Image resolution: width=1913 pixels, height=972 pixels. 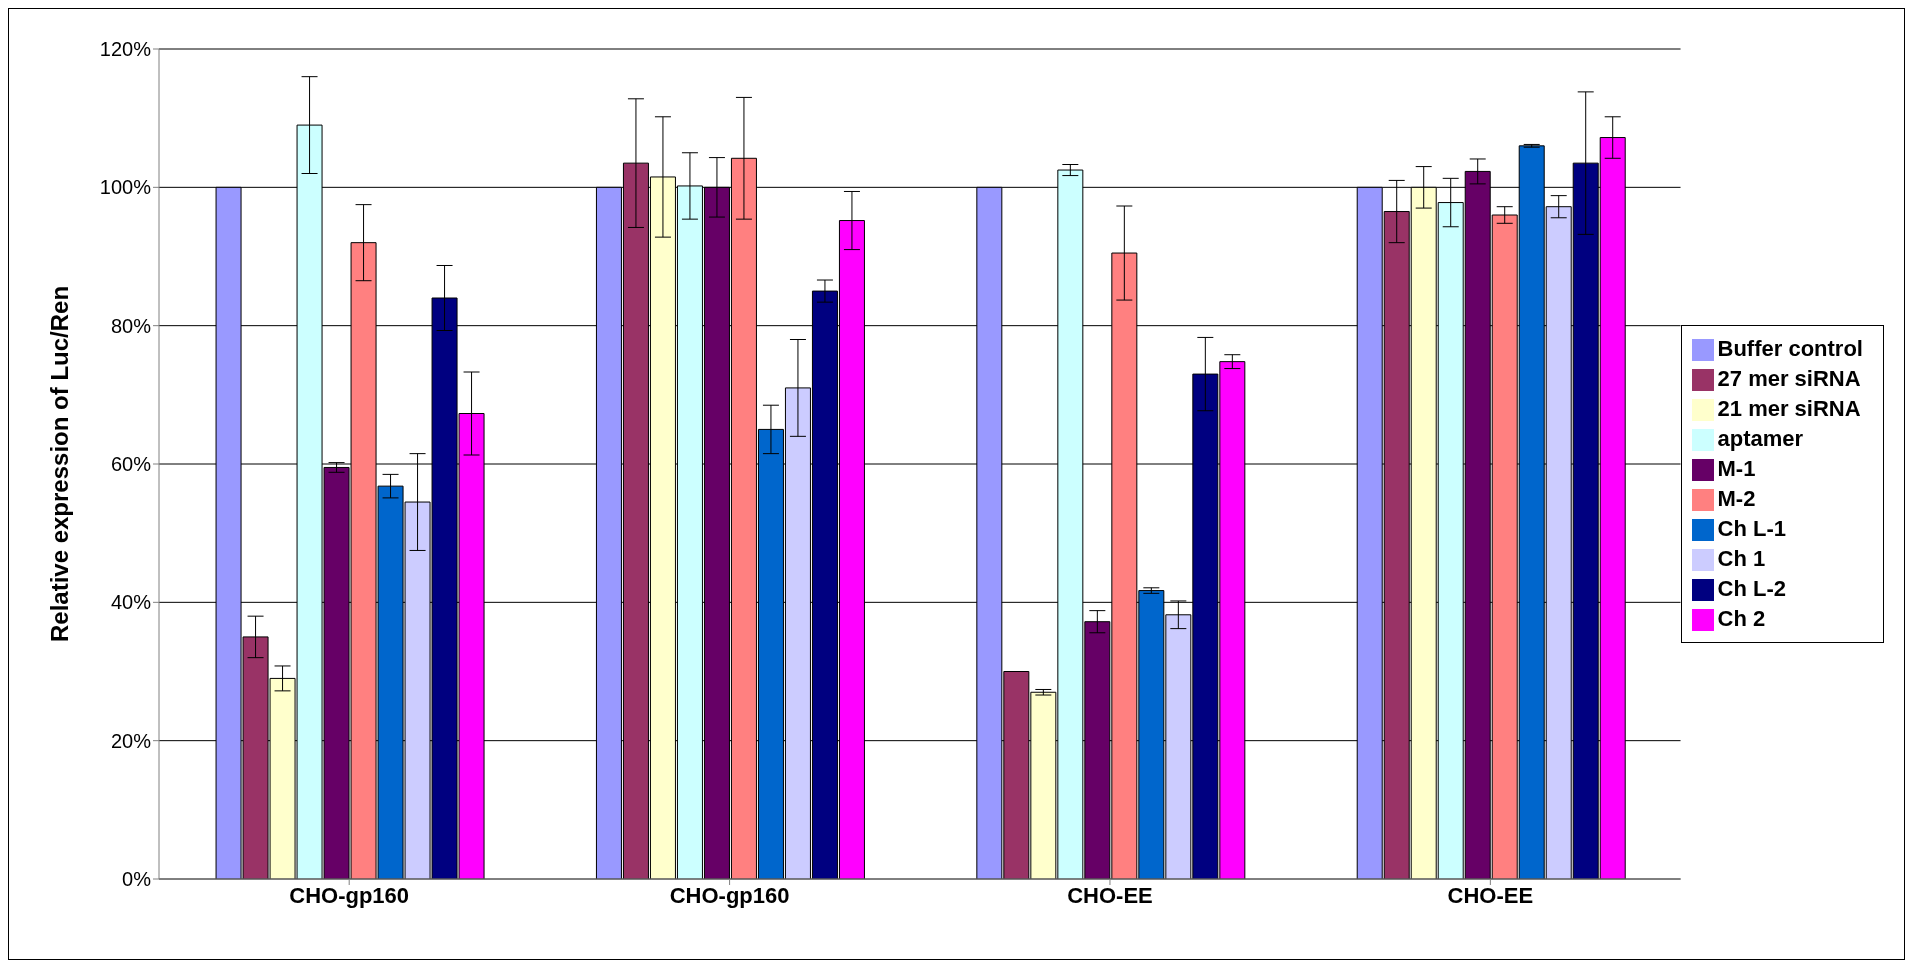 What do you see at coordinates (1751, 528) in the screenshot?
I see `legend-label: Ch L-1` at bounding box center [1751, 528].